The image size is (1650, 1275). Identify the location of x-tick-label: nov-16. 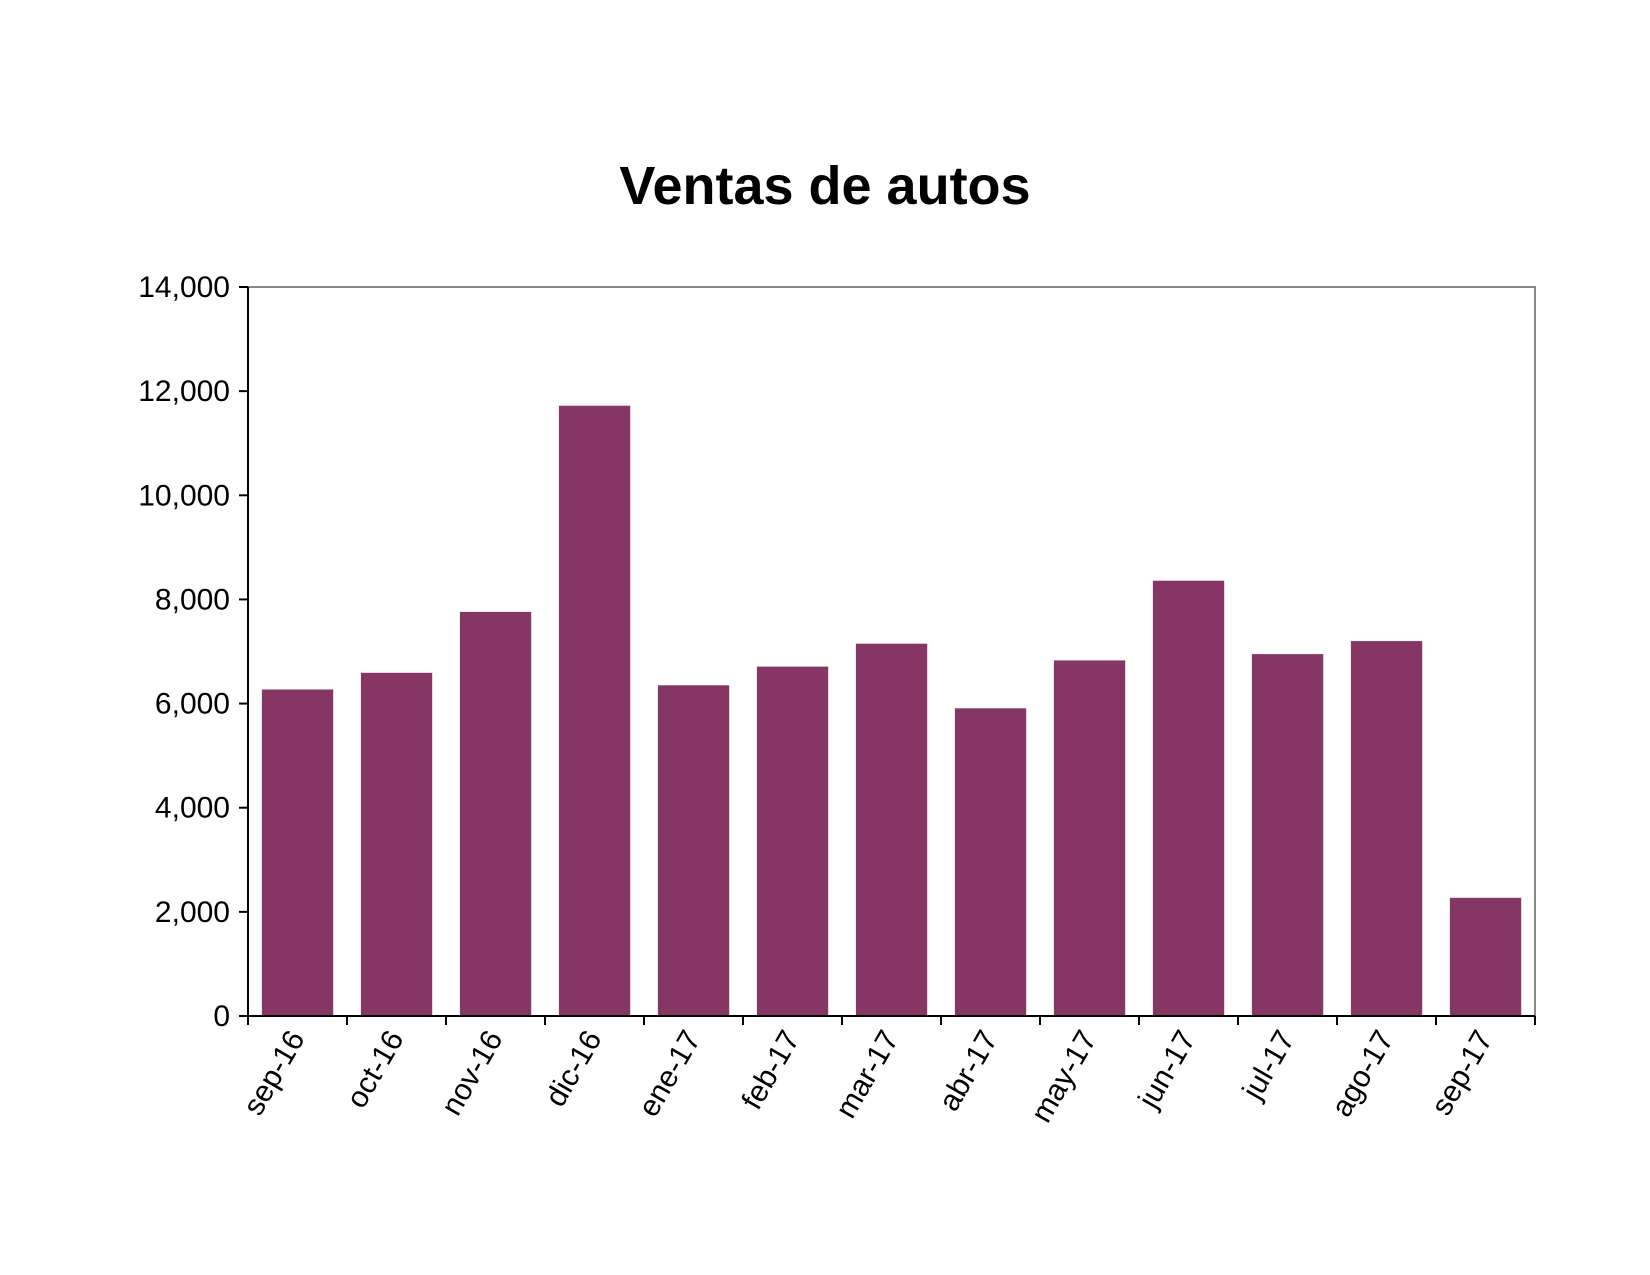
(472, 1073).